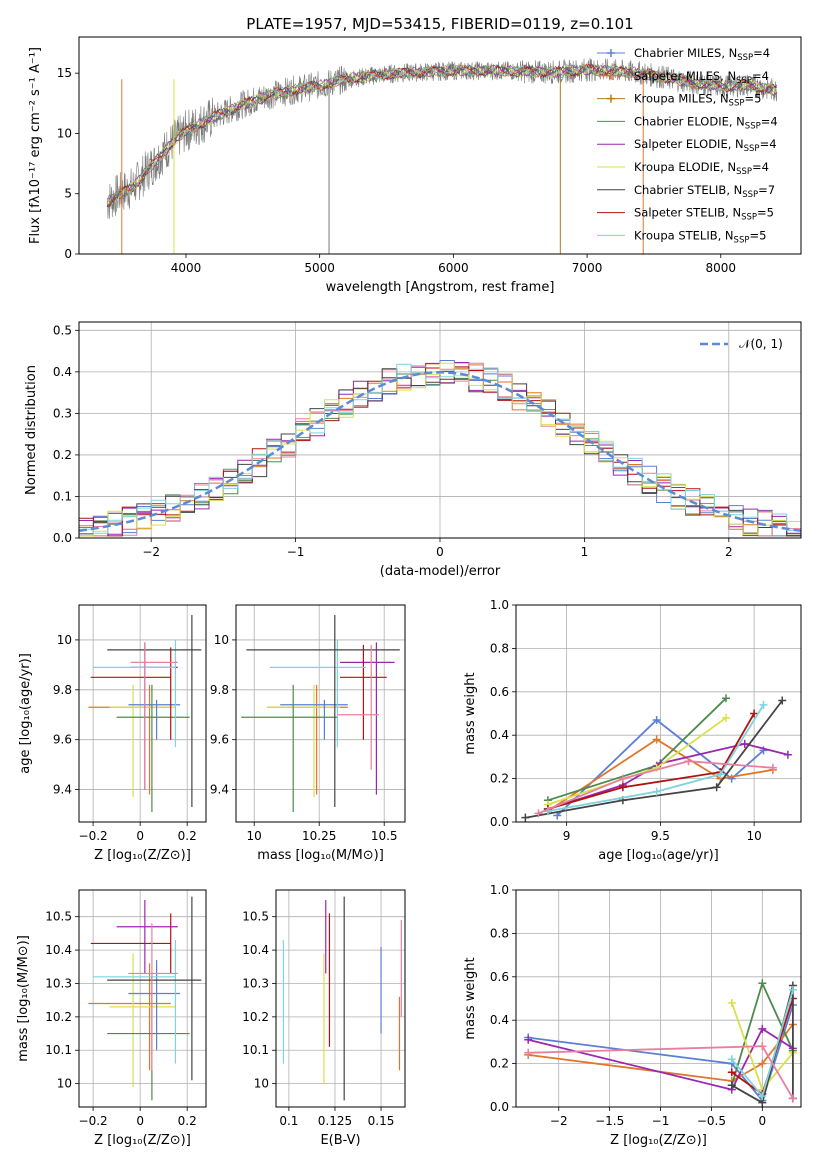 Image resolution: width=819 pixels, height=1170 pixels. What do you see at coordinates (58, 950) in the screenshot?
I see `y-tick-label: 10.4` at bounding box center [58, 950].